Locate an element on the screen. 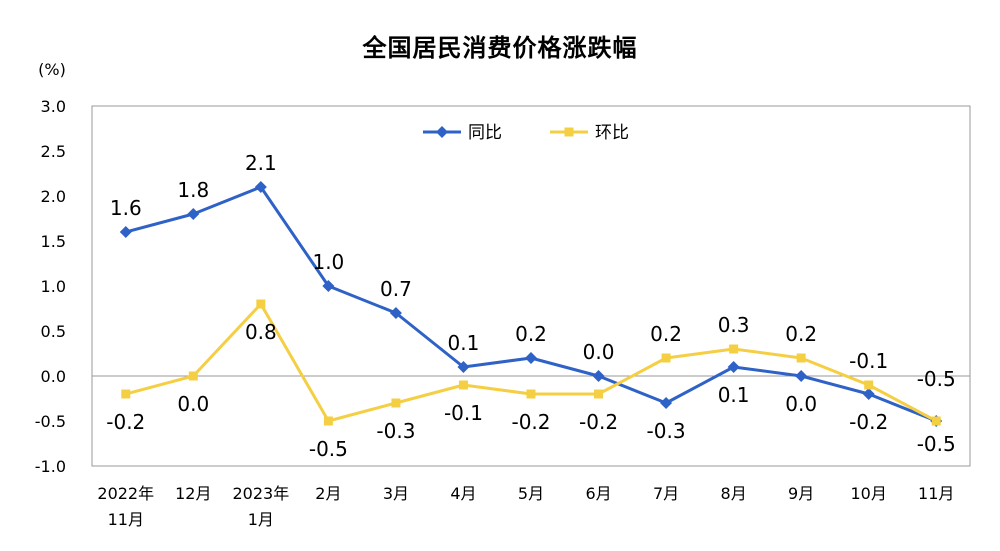 The width and height of the screenshot is (1000, 551). x-tick-label: 3月 is located at coordinates (396, 493).